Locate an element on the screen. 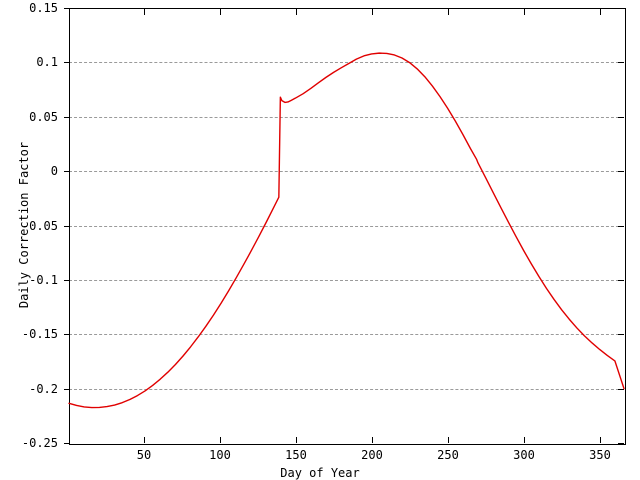 The height and width of the screenshot is (480, 640). y-axis-tick-label: -0.1 is located at coordinates (43, 280).